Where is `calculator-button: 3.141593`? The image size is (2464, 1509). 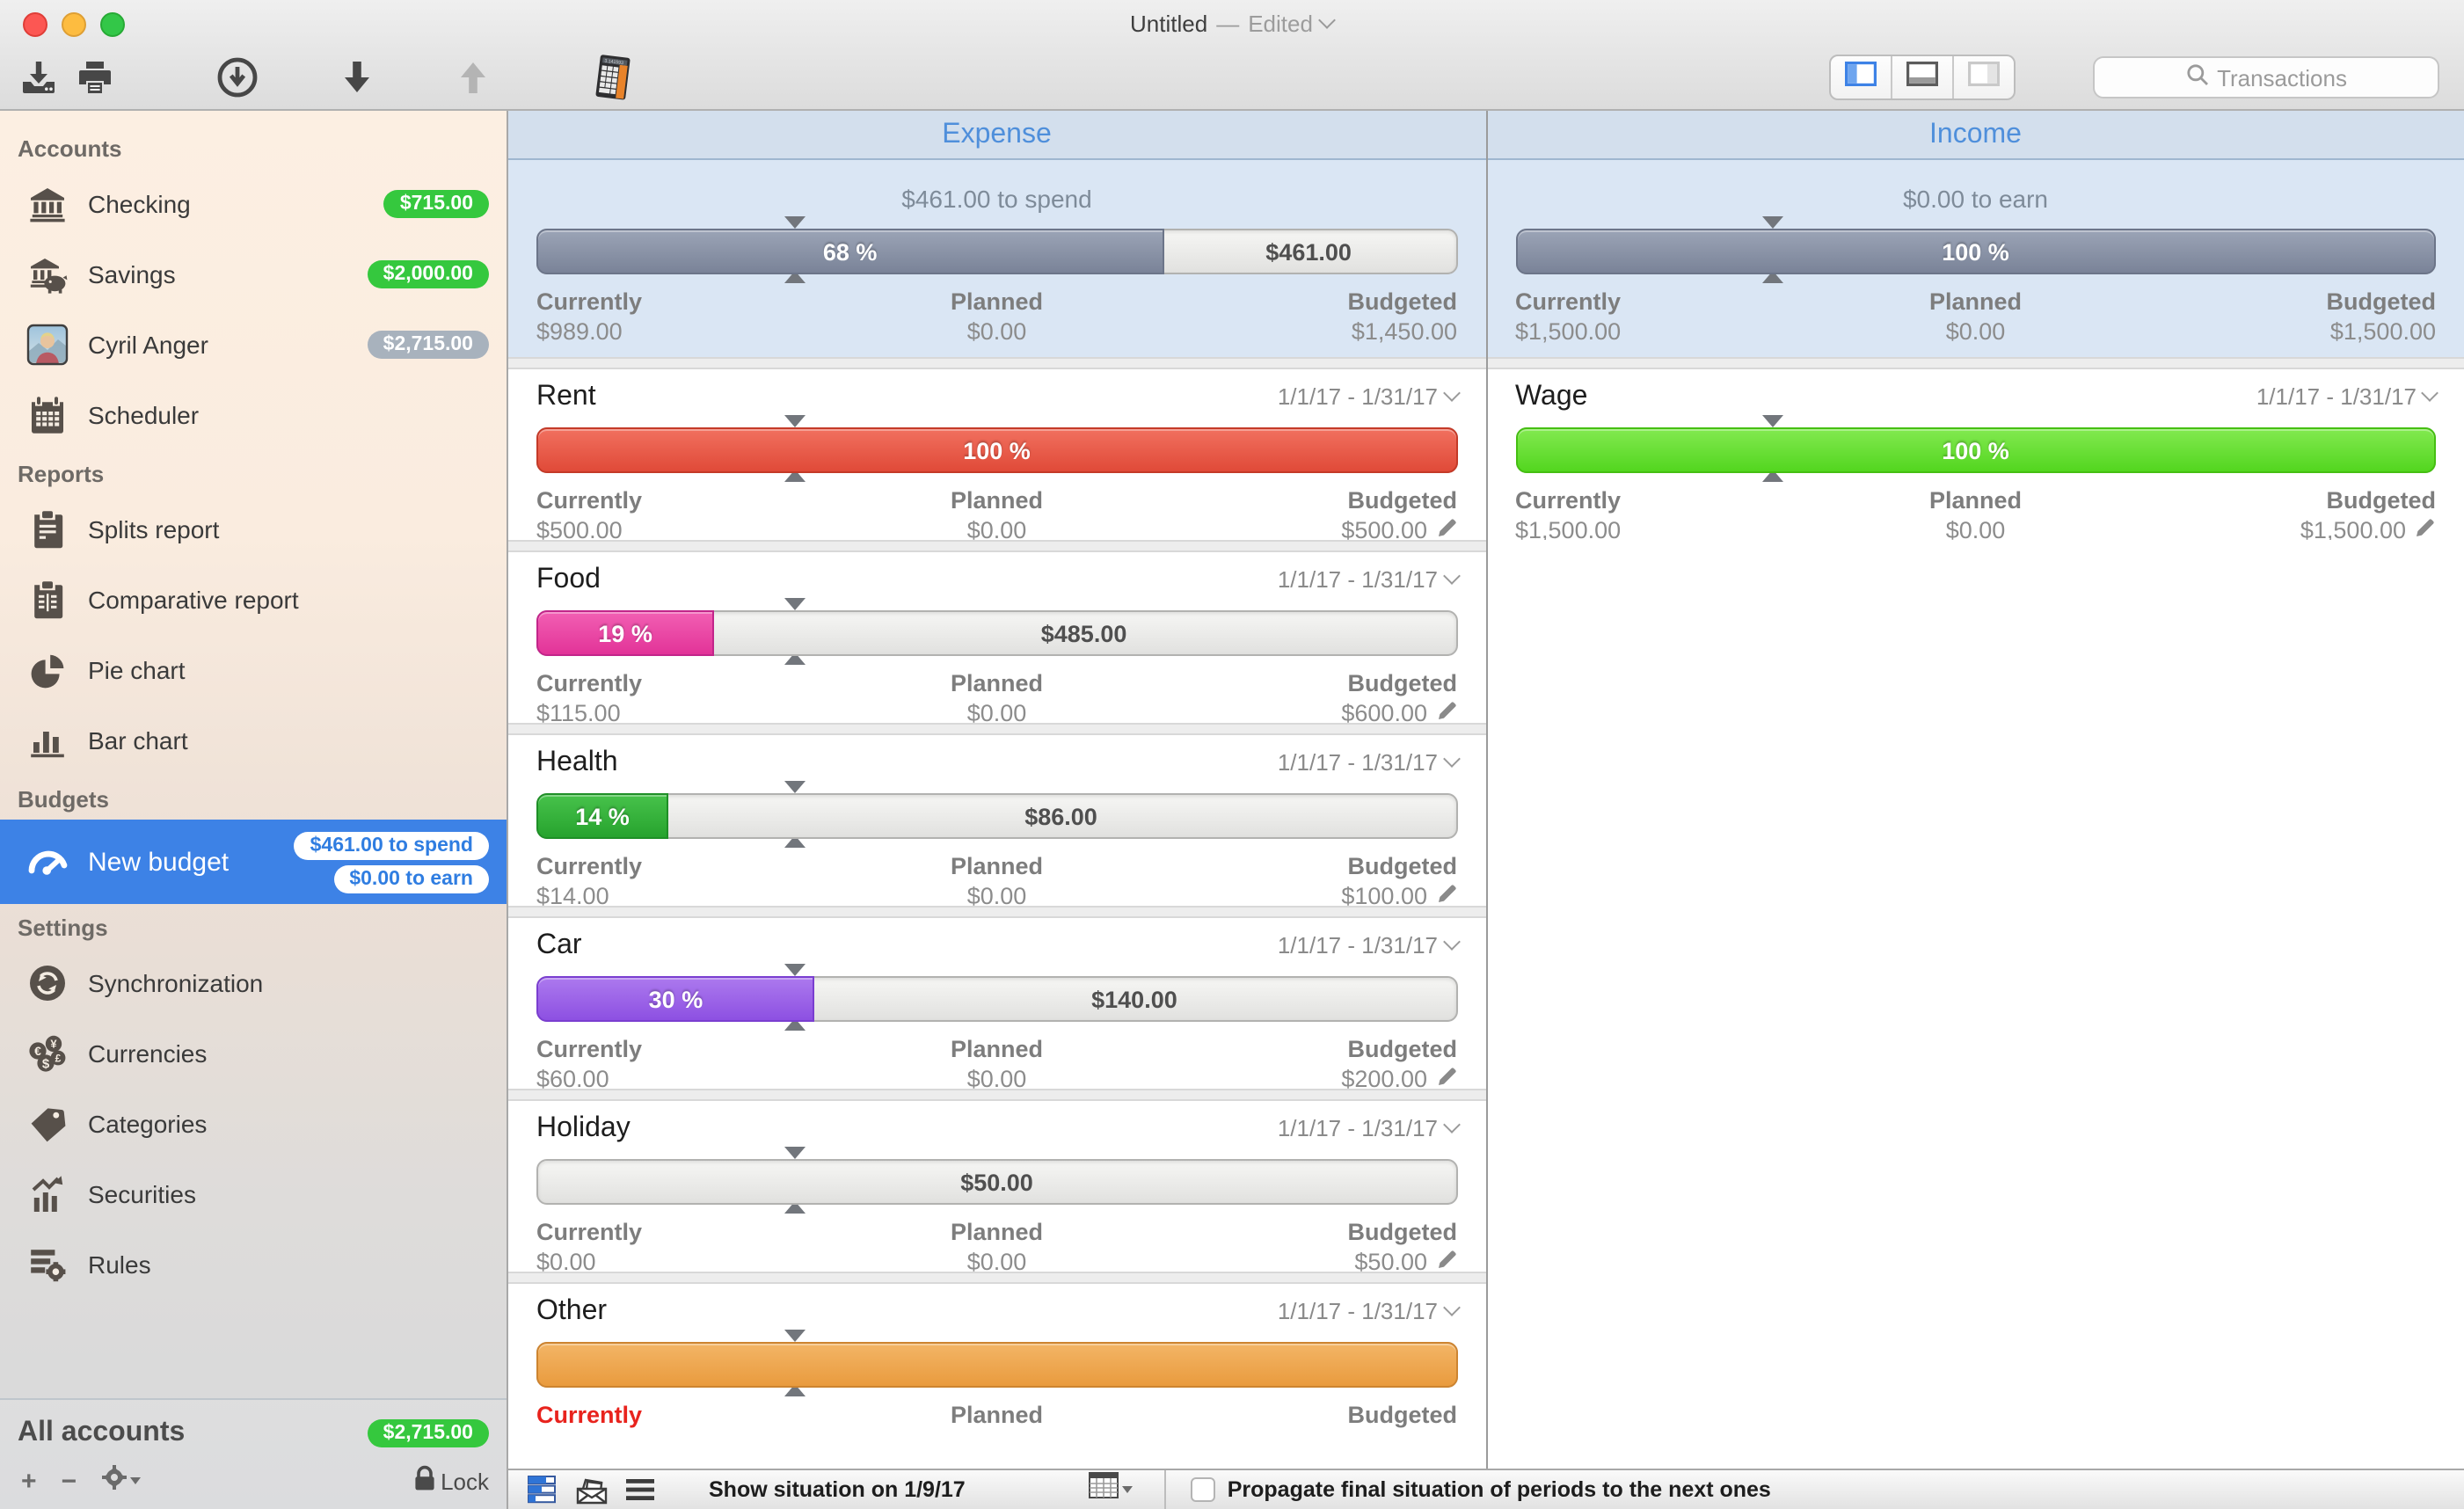
calculator-button: 3.141593 is located at coordinates (614, 77).